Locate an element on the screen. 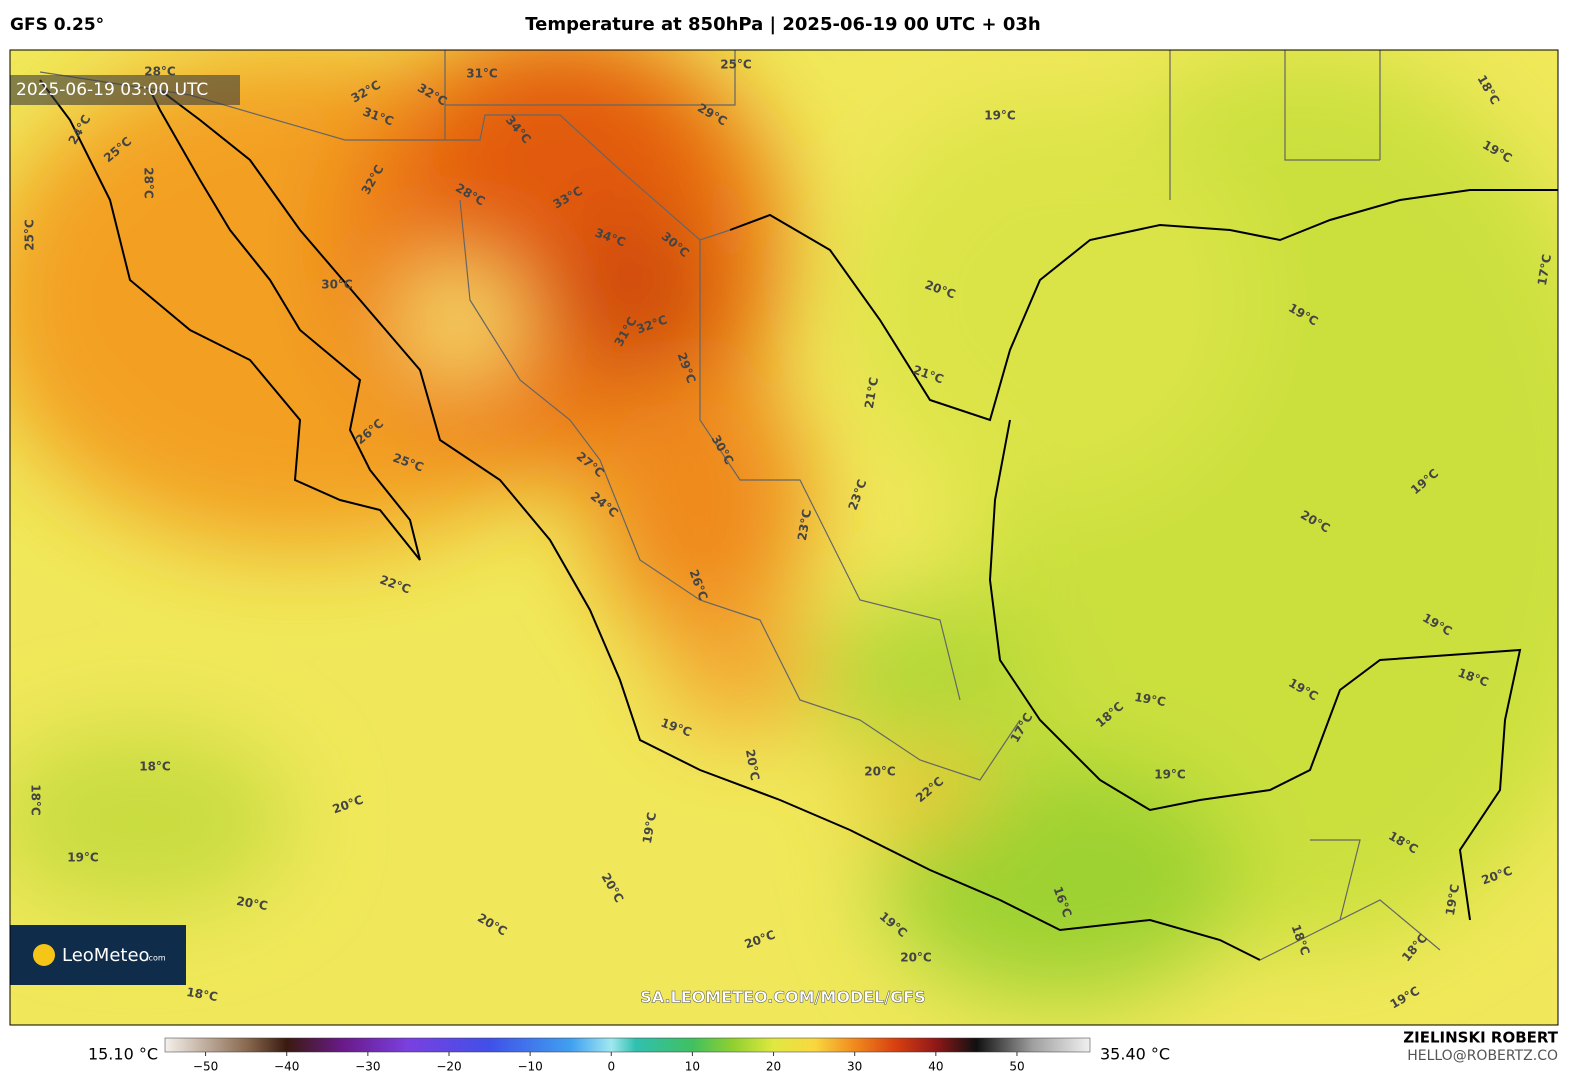 This screenshot has width=1570, height=1080. colorbar-max: 35.40 °C is located at coordinates (1135, 1054).